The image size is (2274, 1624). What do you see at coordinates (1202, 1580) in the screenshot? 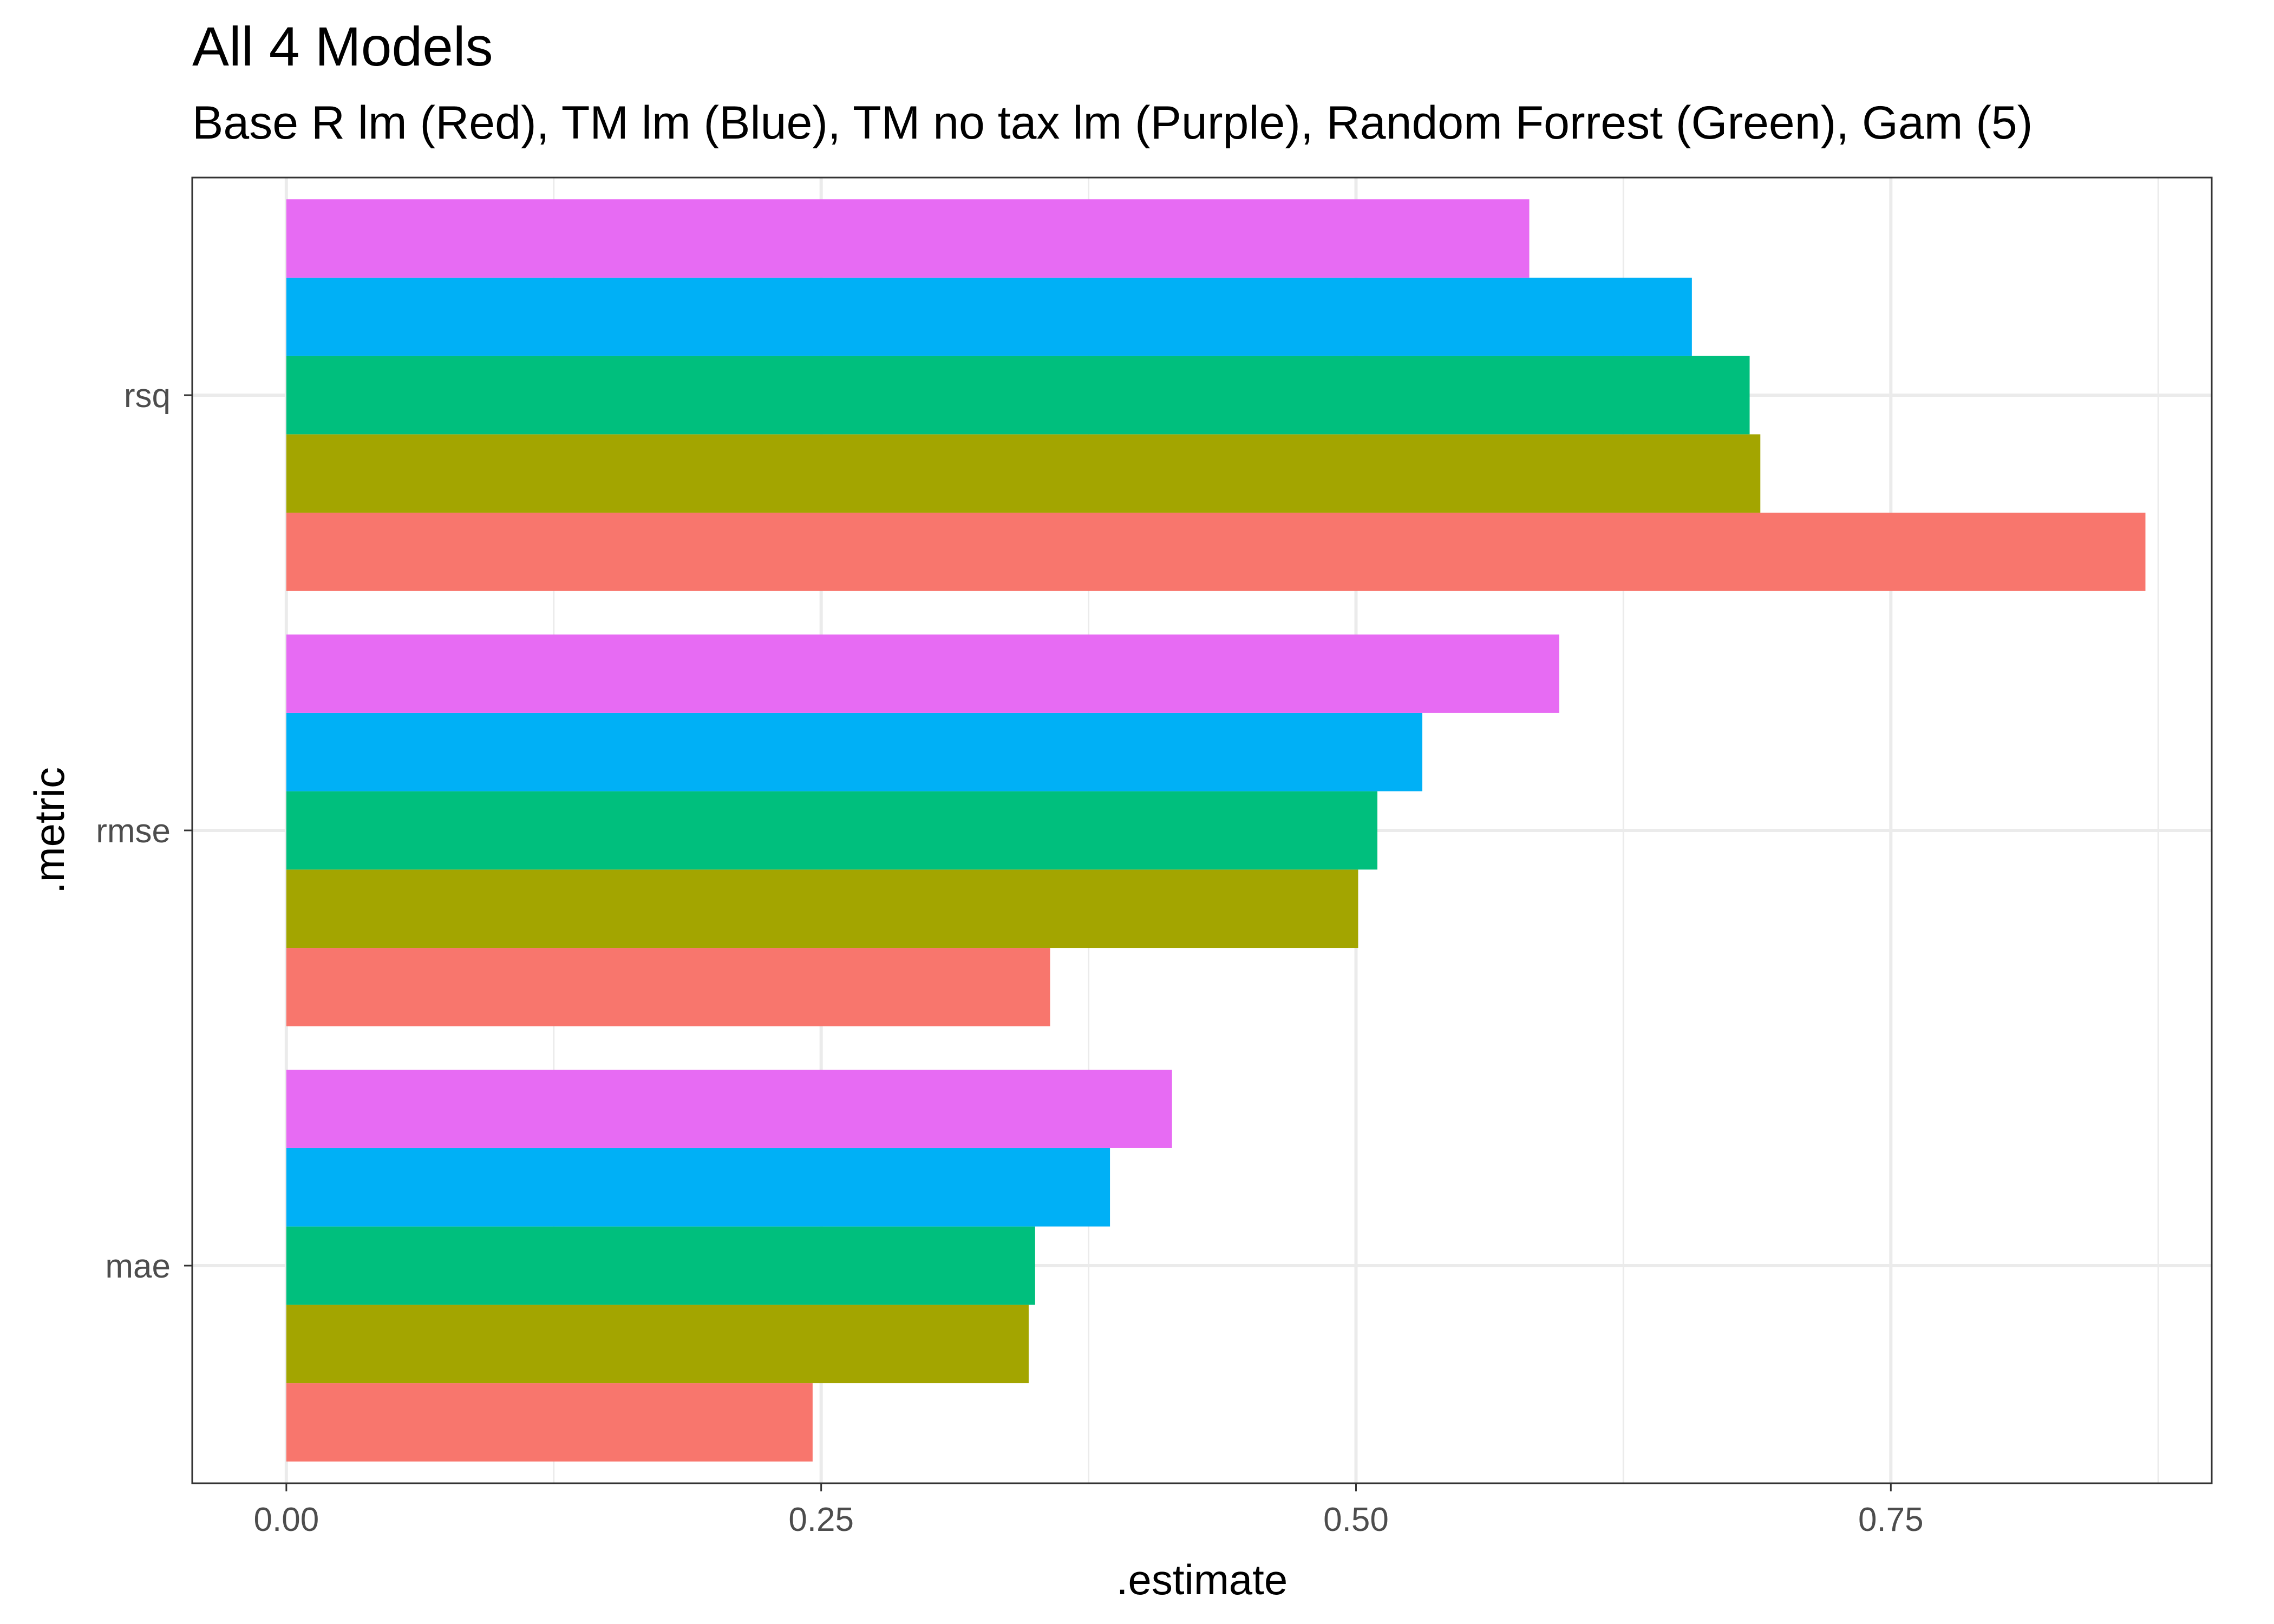
I see `x-axis-title: .estimate` at bounding box center [1202, 1580].